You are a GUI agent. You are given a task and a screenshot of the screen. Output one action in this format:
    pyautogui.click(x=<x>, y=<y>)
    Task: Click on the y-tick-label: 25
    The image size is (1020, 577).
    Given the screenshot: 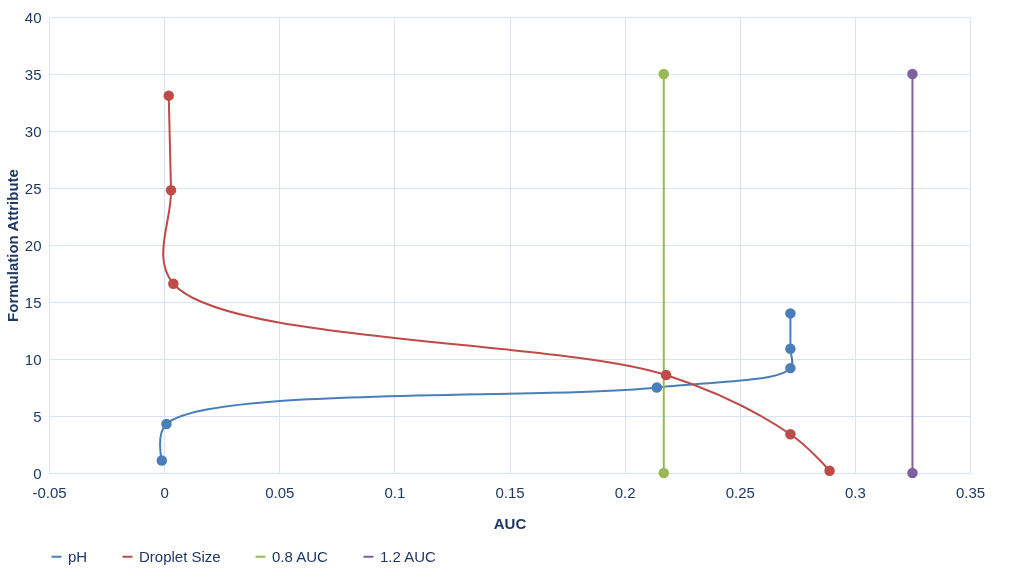 What is the action you would take?
    pyautogui.click(x=33, y=188)
    